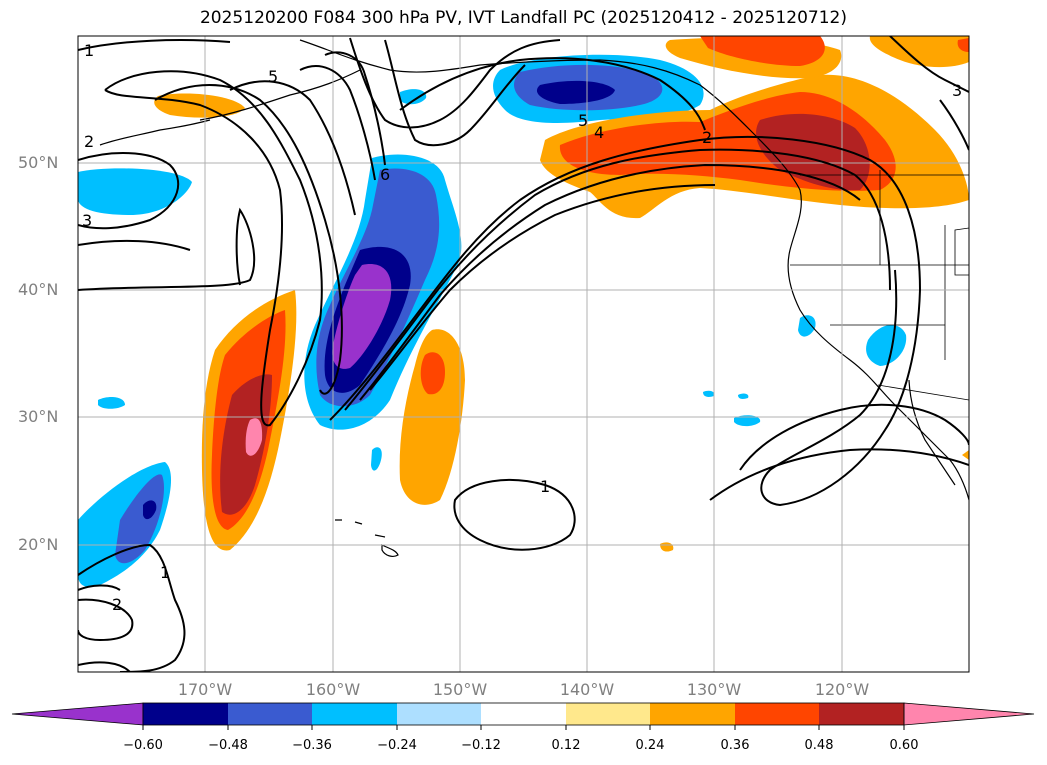 The height and width of the screenshot is (765, 1047). I want to click on colorbar-tick-label: −0.60, so click(143, 745).